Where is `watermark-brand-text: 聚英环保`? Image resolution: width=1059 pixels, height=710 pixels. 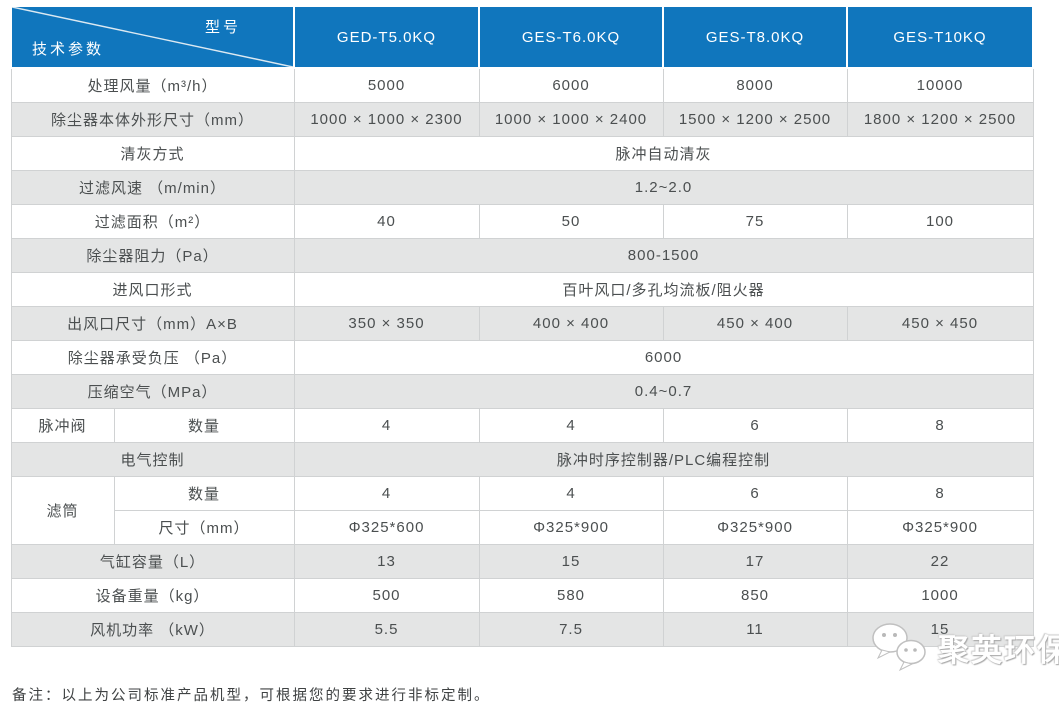
watermark-brand-text: 聚英环保 is located at coordinates (998, 650).